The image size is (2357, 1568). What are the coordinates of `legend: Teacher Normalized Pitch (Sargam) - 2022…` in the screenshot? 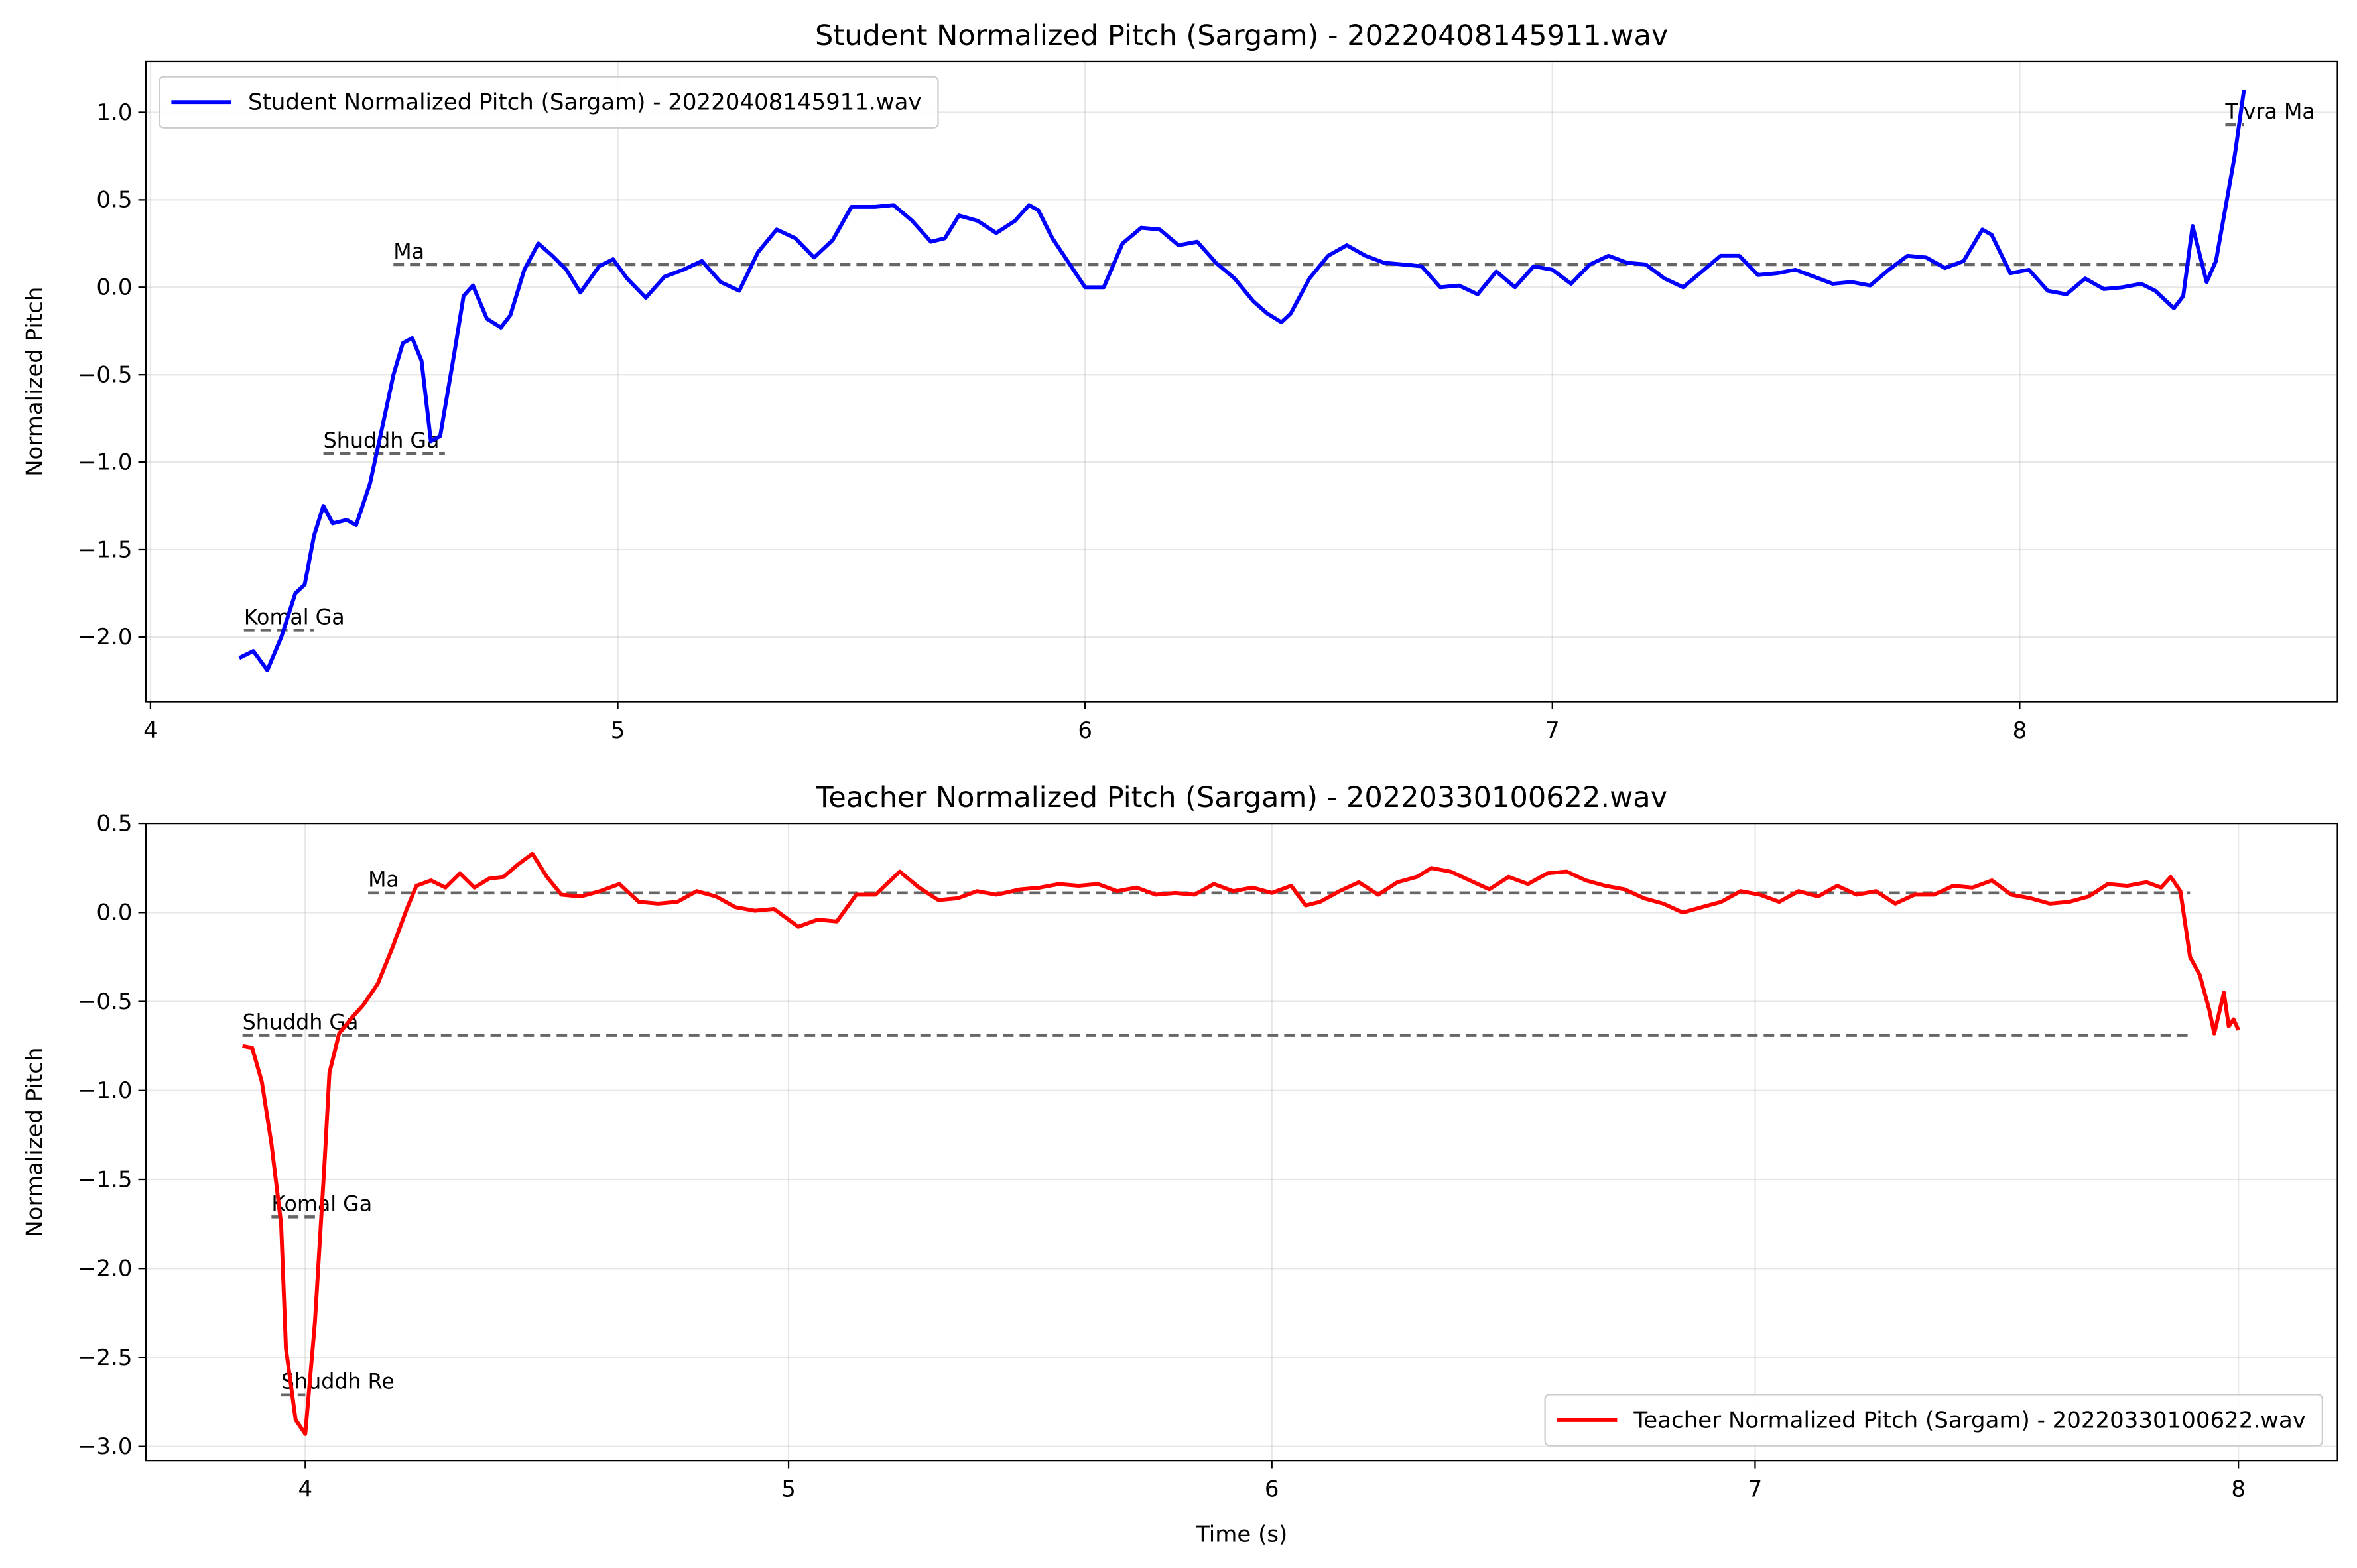 It's located at (1934, 1420).